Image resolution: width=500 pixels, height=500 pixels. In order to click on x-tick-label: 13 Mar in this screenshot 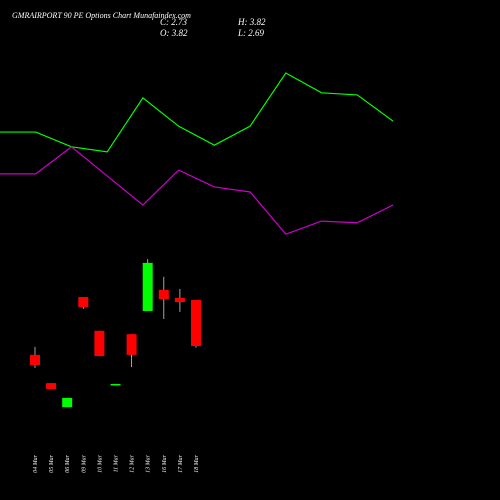, I will do `click(149, 463)`.